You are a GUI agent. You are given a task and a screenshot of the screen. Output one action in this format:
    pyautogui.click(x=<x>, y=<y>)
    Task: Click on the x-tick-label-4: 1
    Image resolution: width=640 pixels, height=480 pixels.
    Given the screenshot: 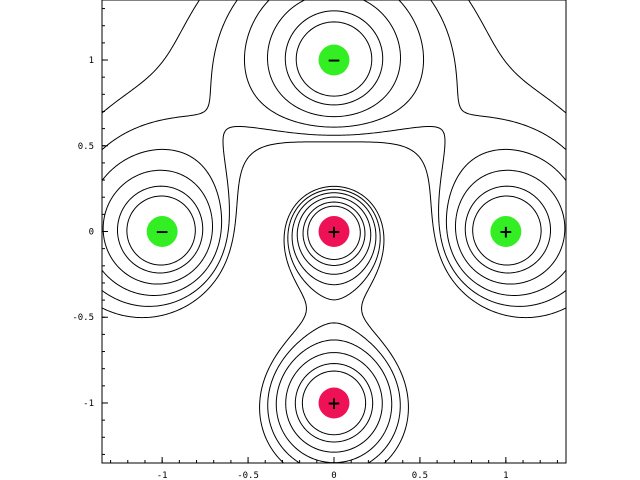 What is the action you would take?
    pyautogui.click(x=505, y=475)
    